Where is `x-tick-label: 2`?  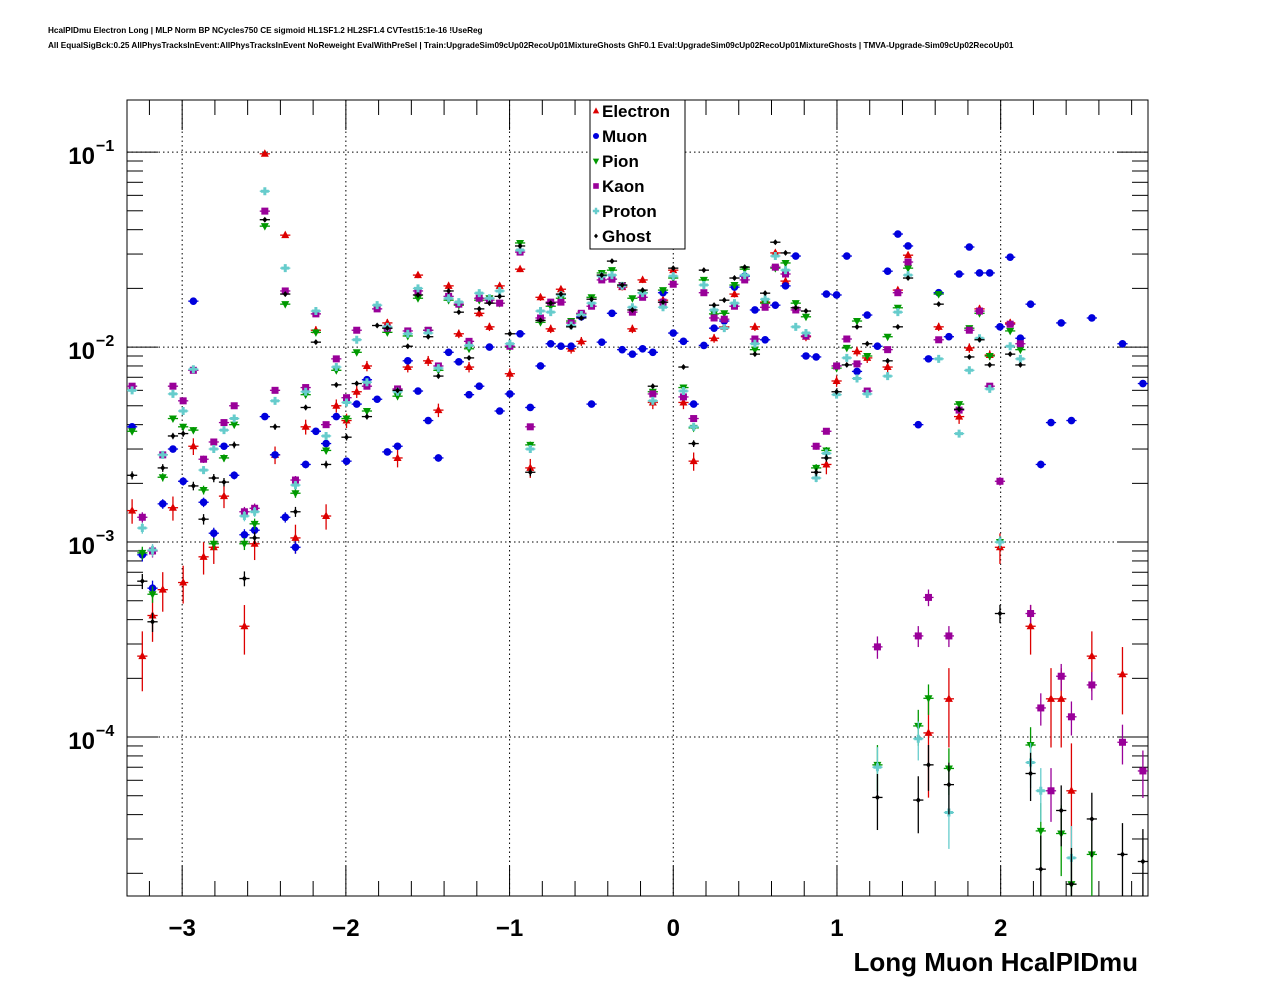
x-tick-label: 2 is located at coordinates (1000, 928).